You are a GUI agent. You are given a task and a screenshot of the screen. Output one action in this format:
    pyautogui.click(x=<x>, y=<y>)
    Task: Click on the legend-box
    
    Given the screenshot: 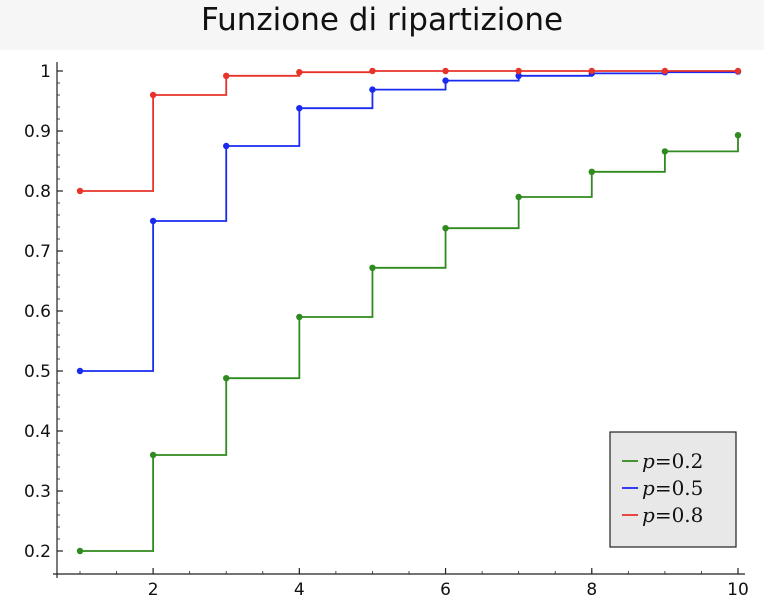 What is the action you would take?
    pyautogui.click(x=673, y=489)
    